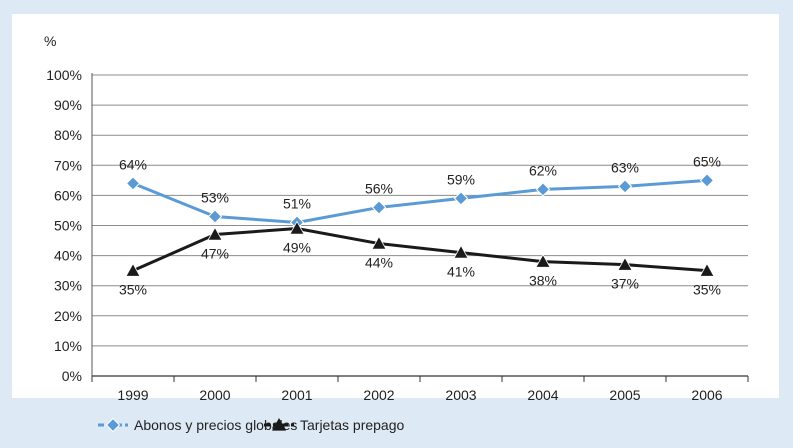  What do you see at coordinates (50, 41) in the screenshot?
I see `y-axis-label: %` at bounding box center [50, 41].